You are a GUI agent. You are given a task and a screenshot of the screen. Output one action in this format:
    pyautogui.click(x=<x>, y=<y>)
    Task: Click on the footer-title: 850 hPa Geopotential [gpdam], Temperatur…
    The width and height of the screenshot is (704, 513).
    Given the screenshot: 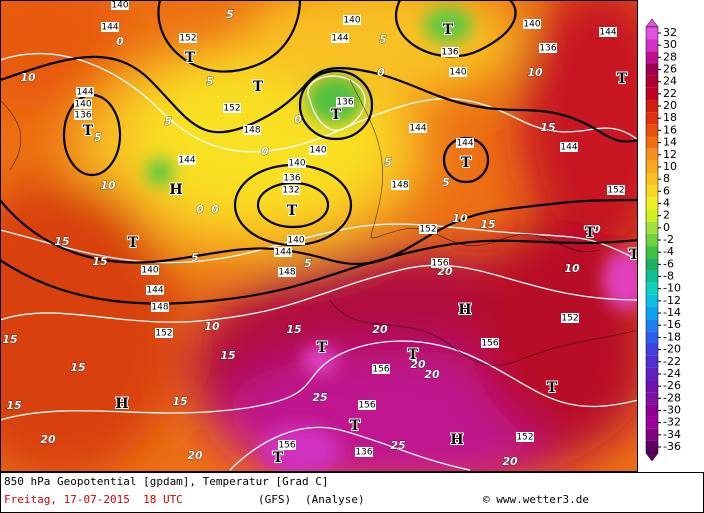 What is the action you would take?
    pyautogui.click(x=166, y=481)
    